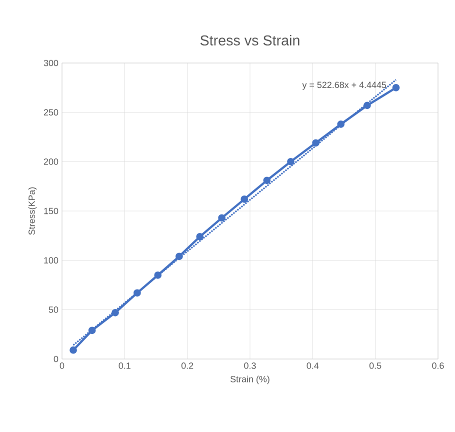 The width and height of the screenshot is (455, 432). What do you see at coordinates (51, 161) in the screenshot?
I see `y-tick-label: 200` at bounding box center [51, 161].